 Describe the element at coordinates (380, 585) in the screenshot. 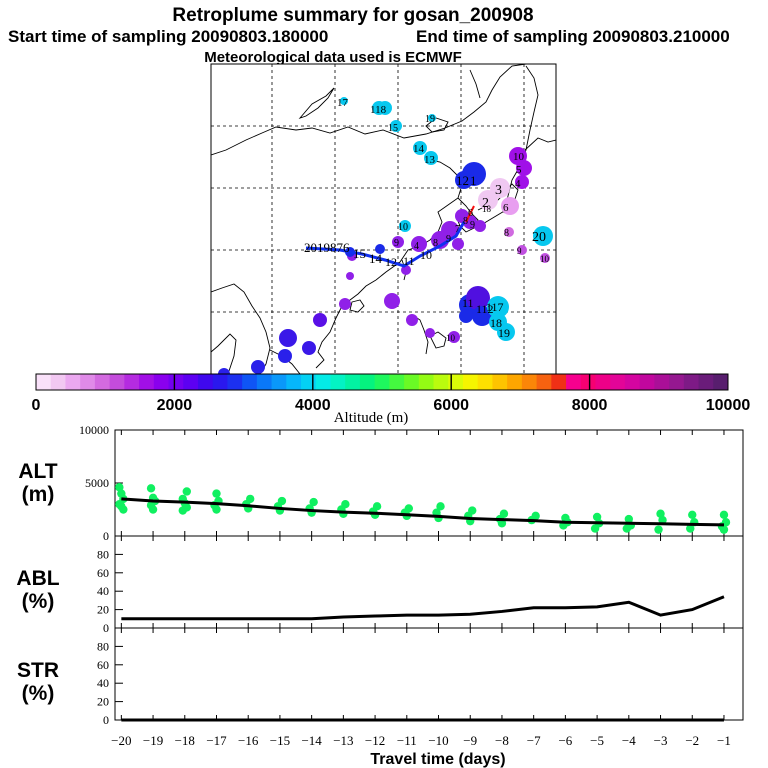

I see `panel-abl: ABL(%) 80 60 40 20 0` at that location.